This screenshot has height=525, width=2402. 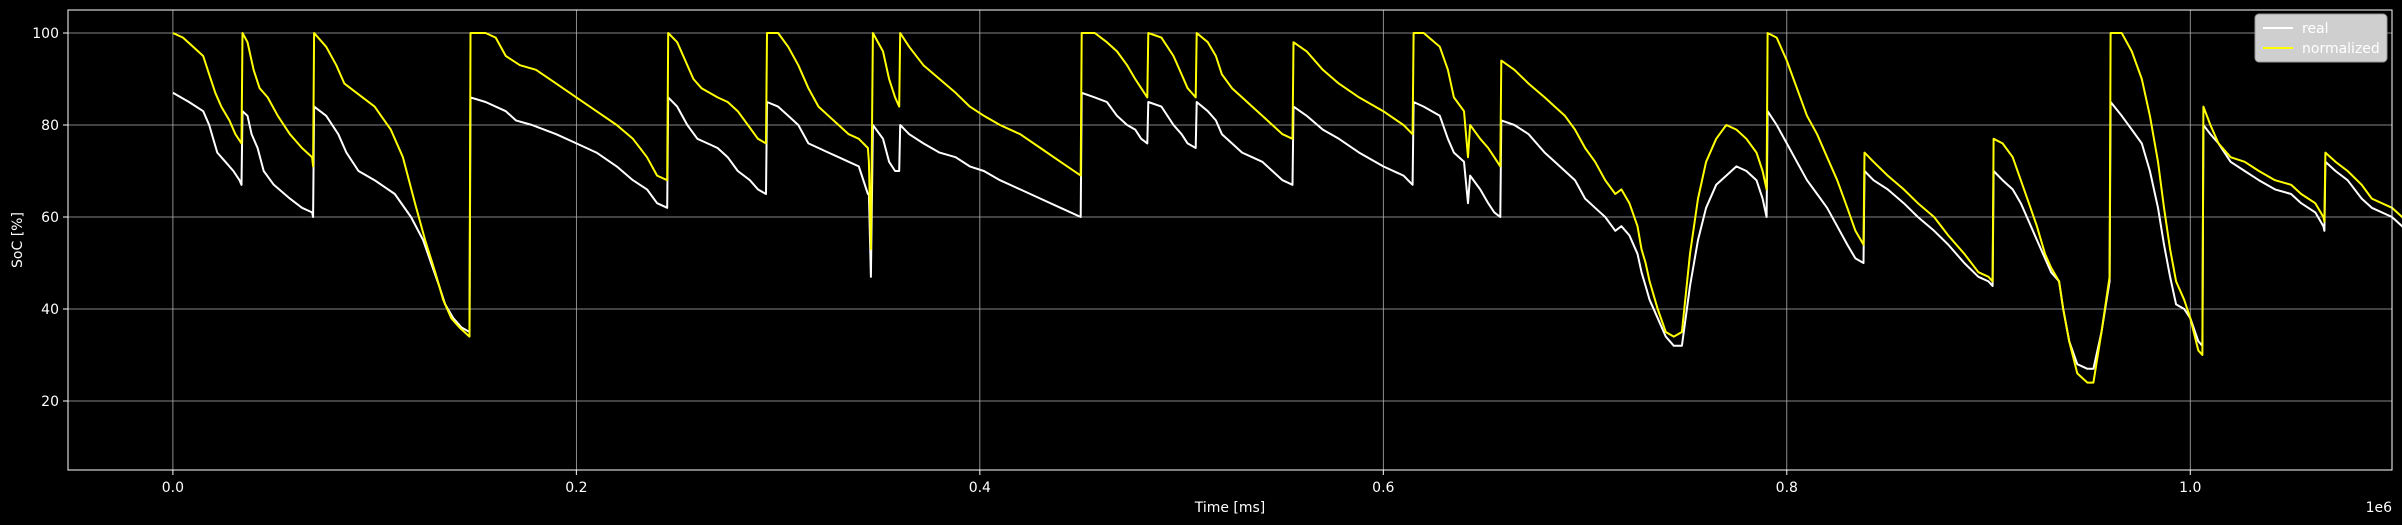 What do you see at coordinates (50, 126) in the screenshot?
I see `y-tick-label: 80` at bounding box center [50, 126].